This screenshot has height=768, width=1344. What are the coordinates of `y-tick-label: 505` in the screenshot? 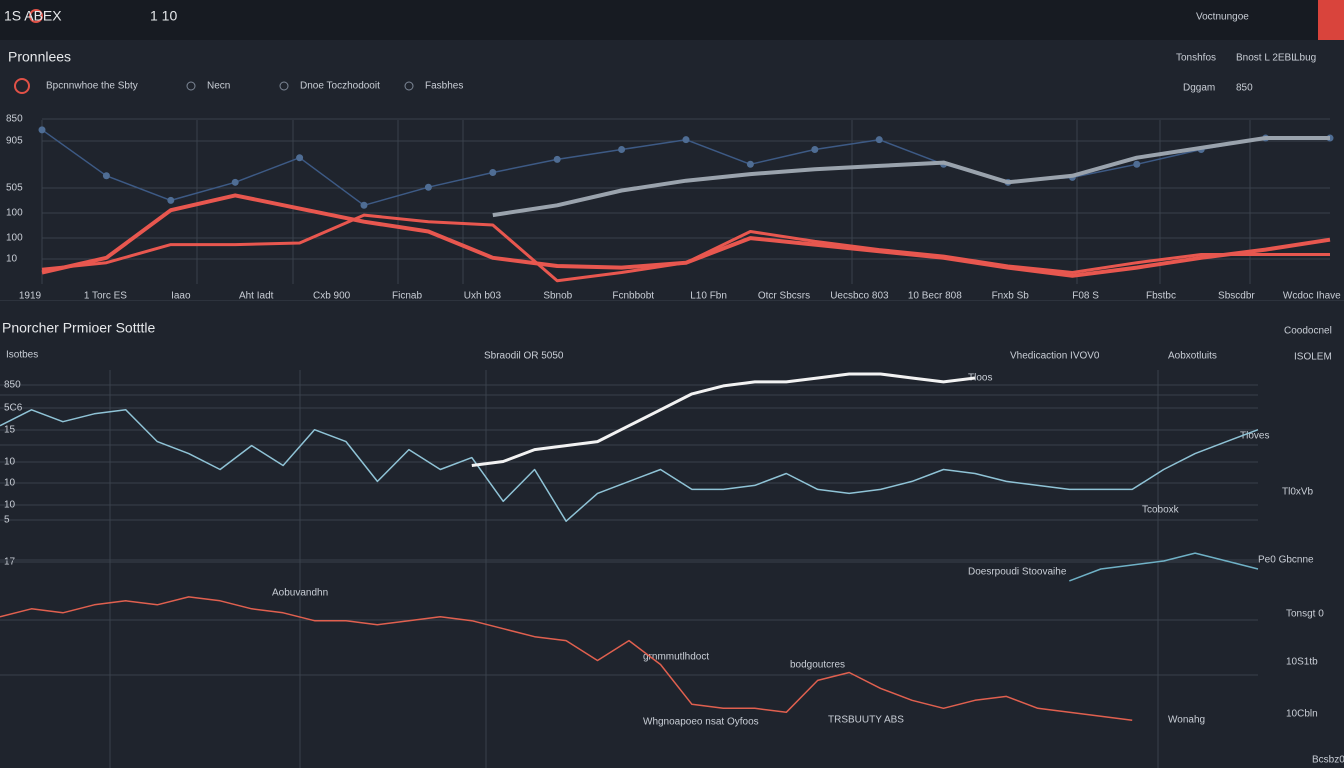 It's located at (14, 188).